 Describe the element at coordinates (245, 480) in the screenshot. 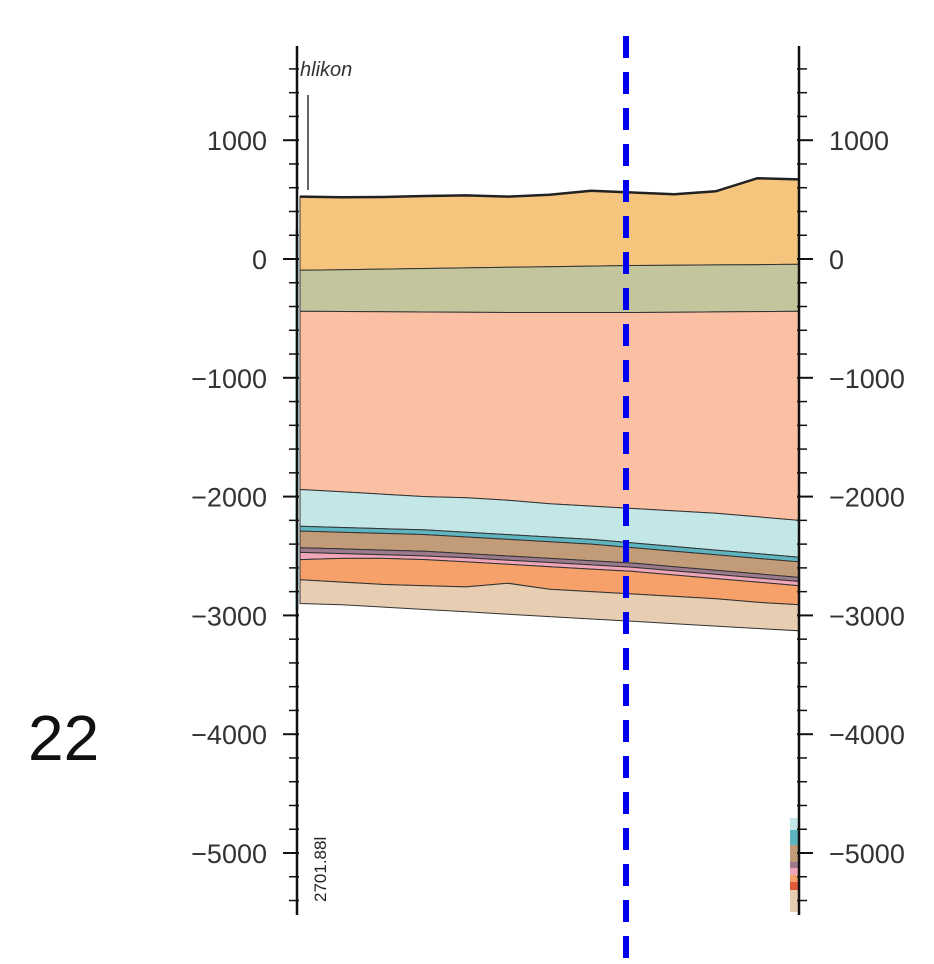

I see `left-depth-axis: 1000 0 −1000 −2000 −3000 −4000 −5000` at that location.